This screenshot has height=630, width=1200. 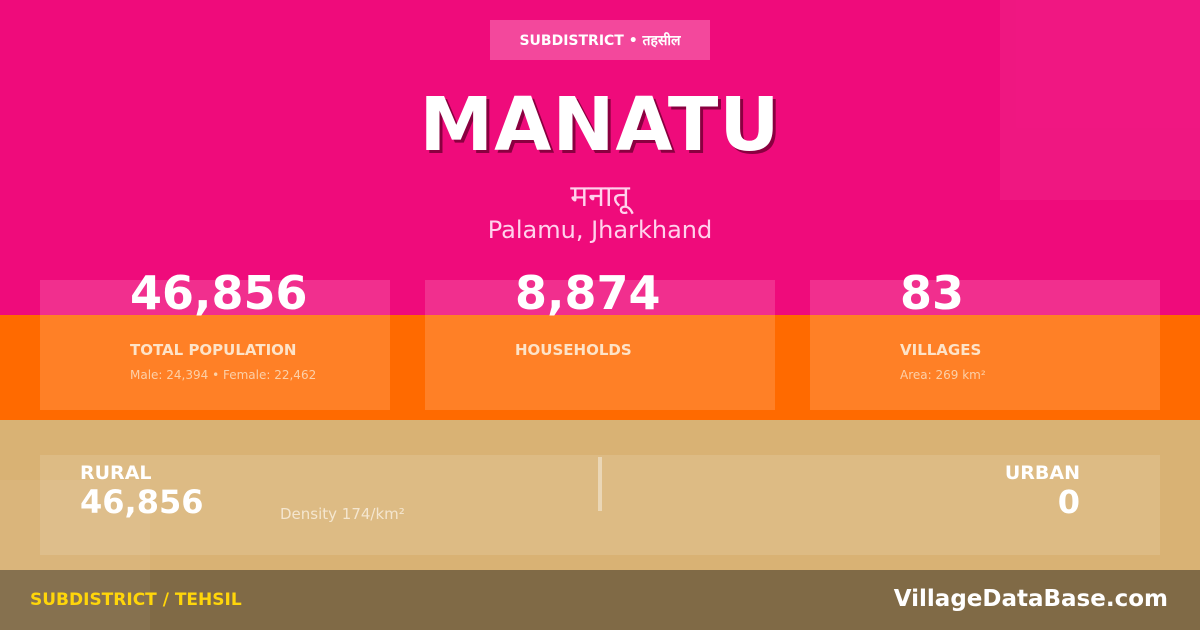 I want to click on urban-label: URBAN, so click(x=1042, y=473).